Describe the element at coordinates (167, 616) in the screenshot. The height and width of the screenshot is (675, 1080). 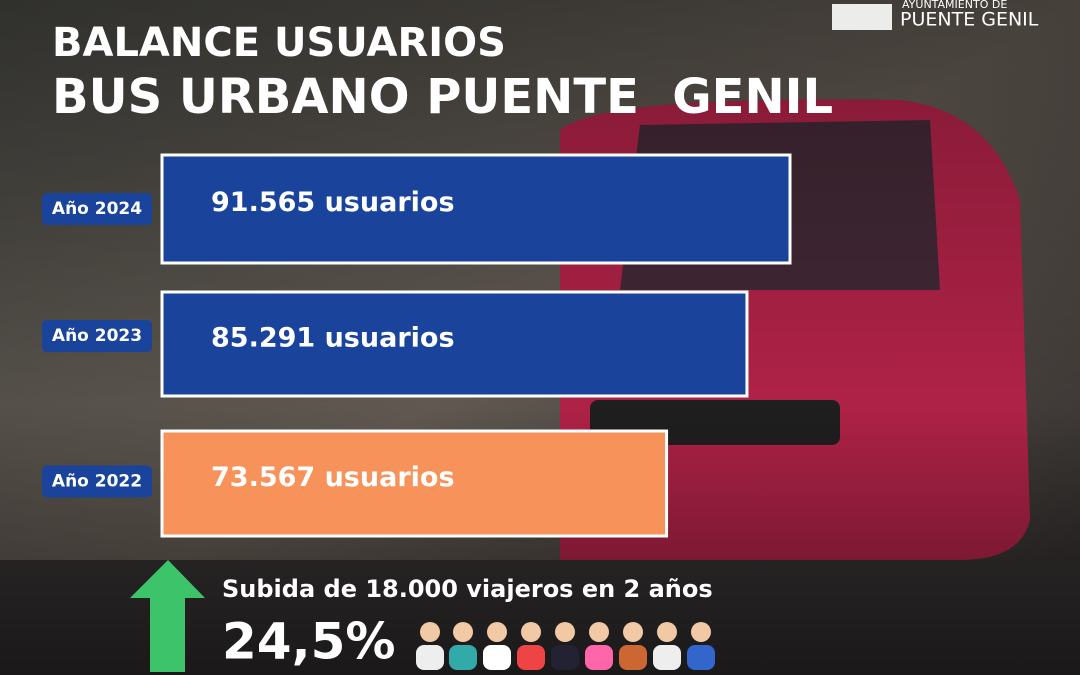
I see `up-arrow` at that location.